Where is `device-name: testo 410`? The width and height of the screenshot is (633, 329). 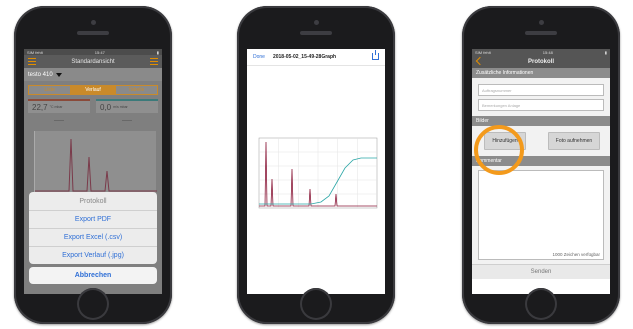 device-name: testo 410 is located at coordinates (40, 74).